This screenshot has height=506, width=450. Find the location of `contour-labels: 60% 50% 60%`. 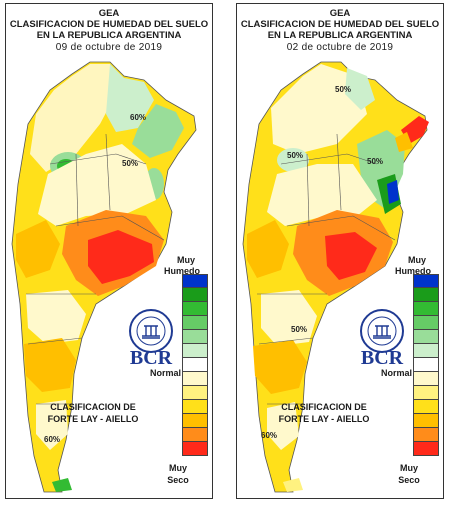

contour-labels: 60% 50% 60% is located at coordinates (95, 278).